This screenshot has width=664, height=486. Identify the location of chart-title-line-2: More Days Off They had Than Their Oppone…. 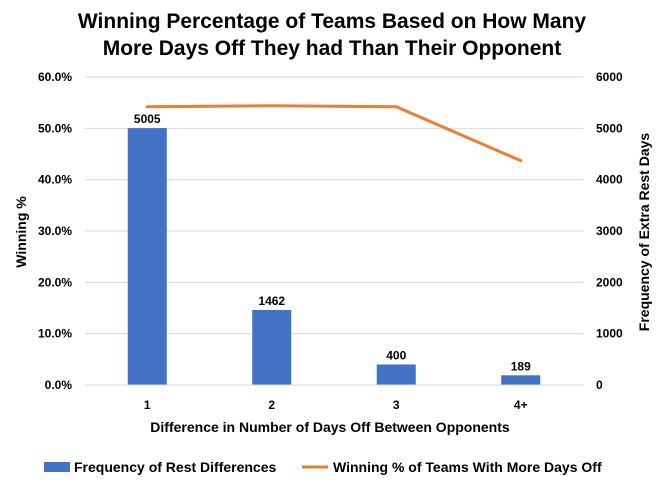
(332, 48).